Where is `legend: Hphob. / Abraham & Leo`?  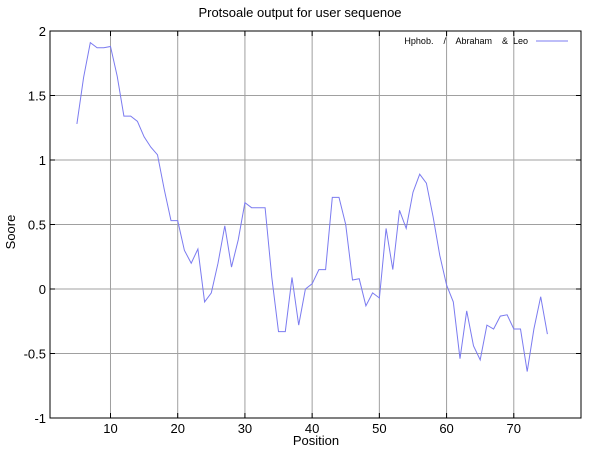
legend: Hphob. / Abraham & Leo is located at coordinates (486, 41).